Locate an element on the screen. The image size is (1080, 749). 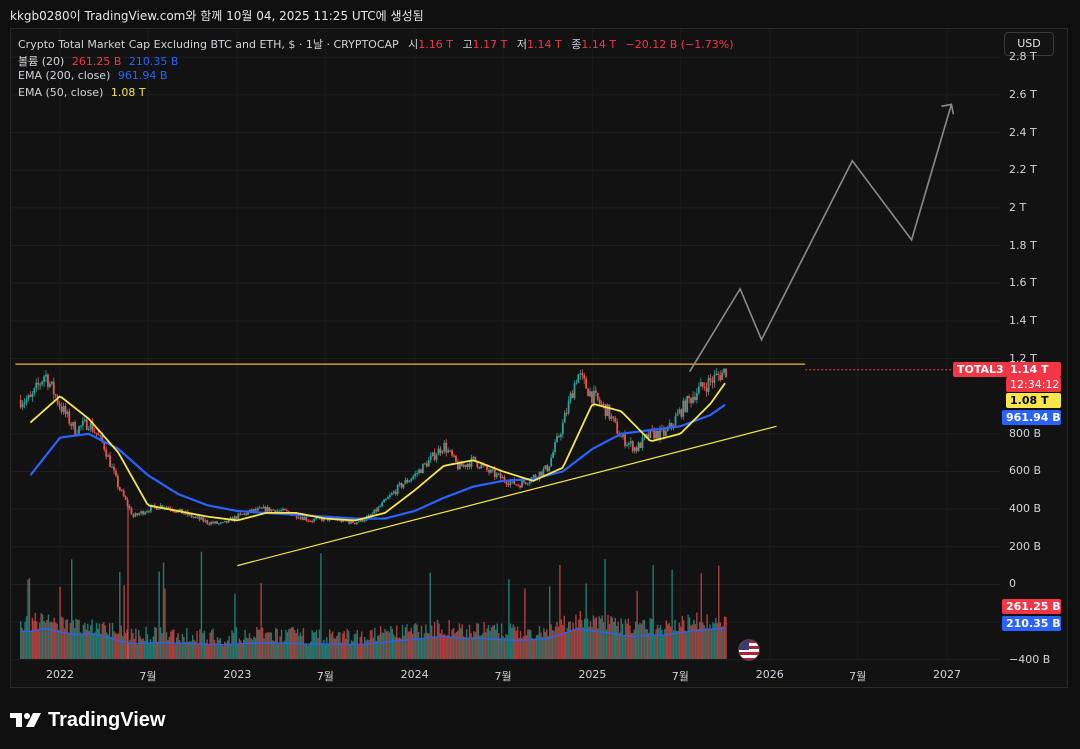
legend-volume-row: 볼륨 (20) 261.25 B 210.35 B is located at coordinates (98, 61).